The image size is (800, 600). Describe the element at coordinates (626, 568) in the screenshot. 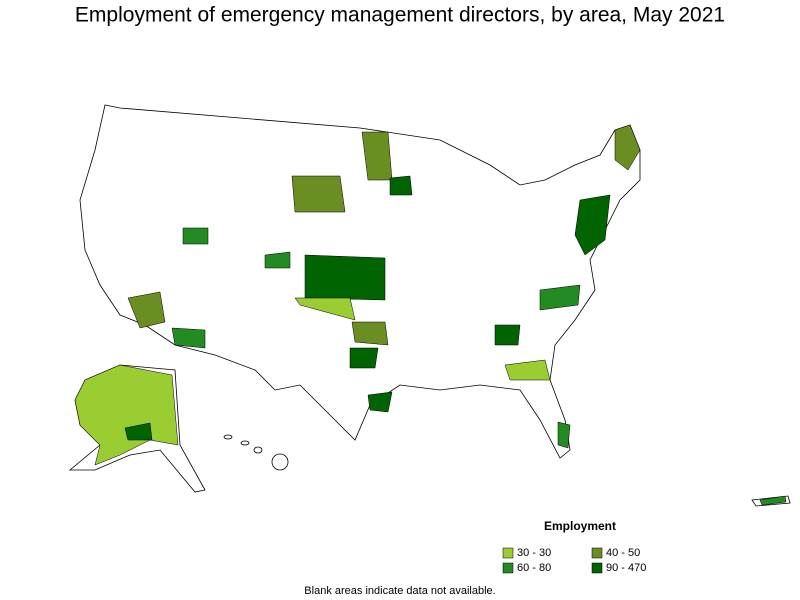

I see `legend-label: 90 - 470` at that location.